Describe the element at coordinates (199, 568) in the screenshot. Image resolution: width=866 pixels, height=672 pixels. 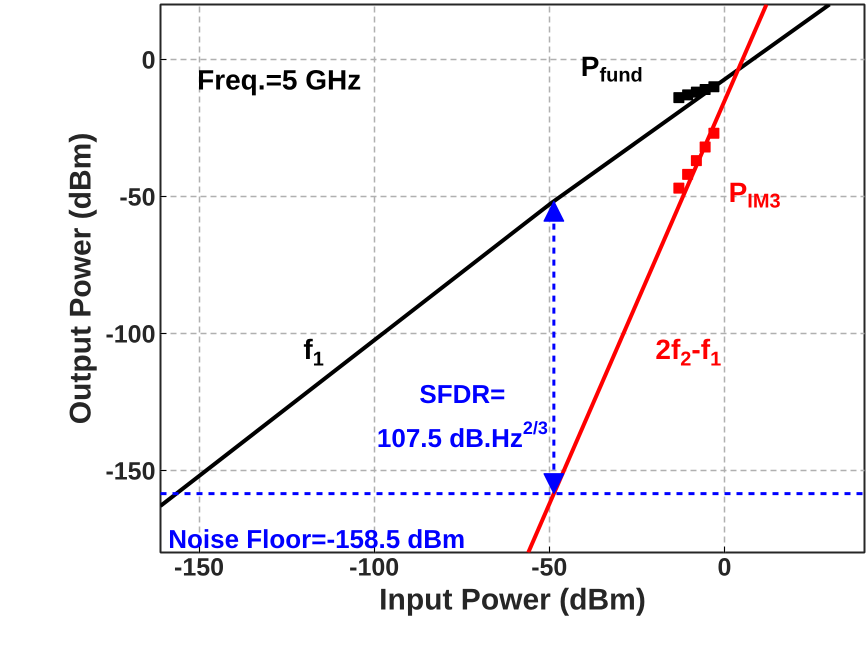
I see `x-tick-label: -150` at that location.